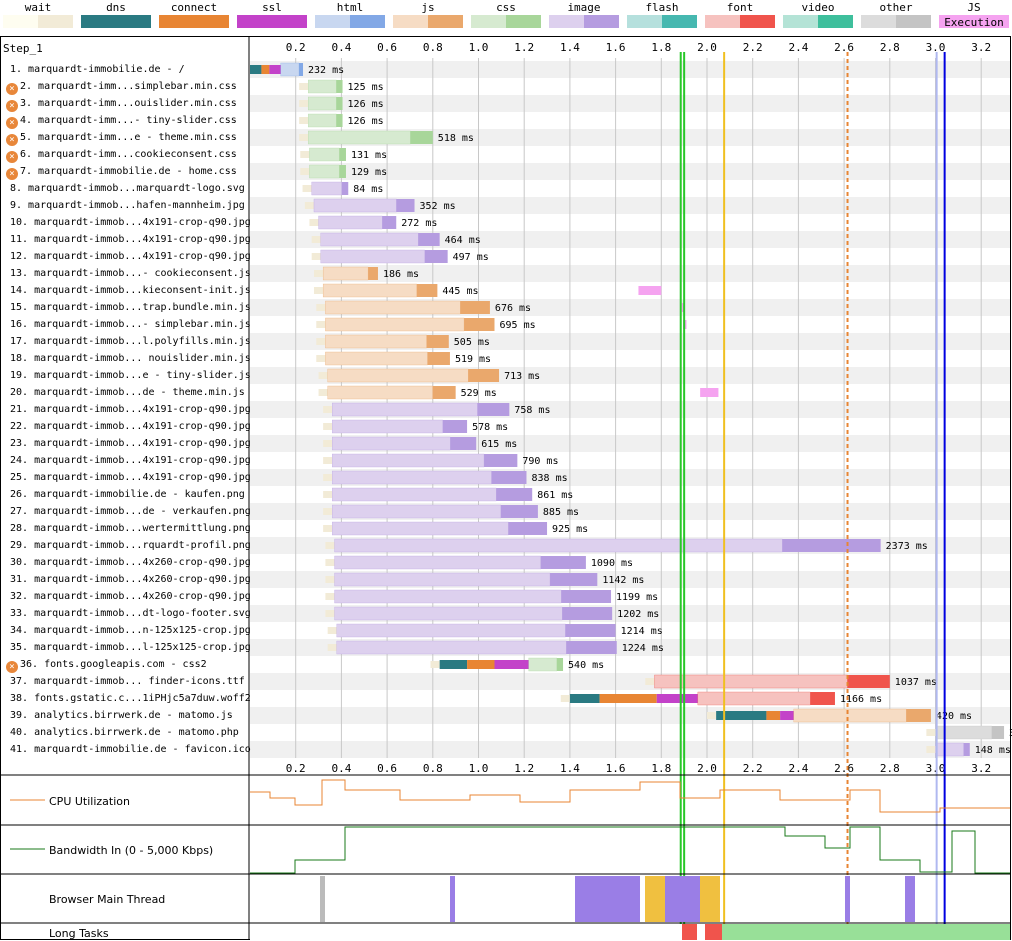 This screenshot has height=941, width=1012. What do you see at coordinates (341, 47) in the screenshot?
I see `tick-label-top: 0.4` at bounding box center [341, 47].